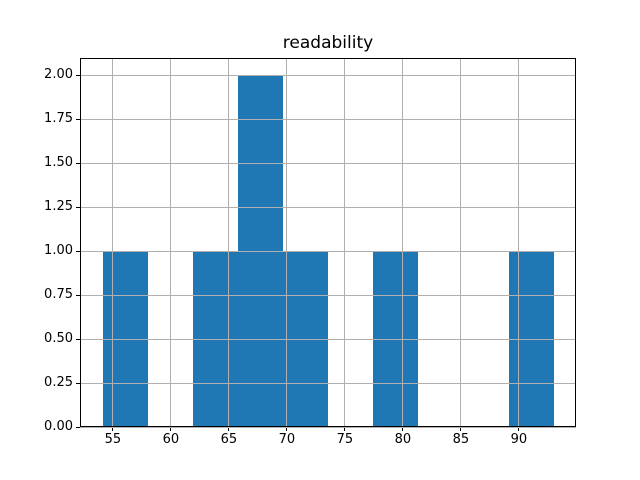 Image resolution: width=640 pixels, height=480 pixels. I want to click on y-tick-label: 2.00, so click(58, 75).